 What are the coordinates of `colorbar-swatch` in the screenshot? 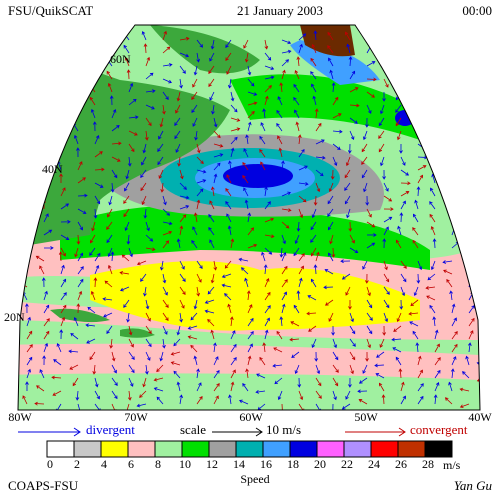 It's located at (60, 449).